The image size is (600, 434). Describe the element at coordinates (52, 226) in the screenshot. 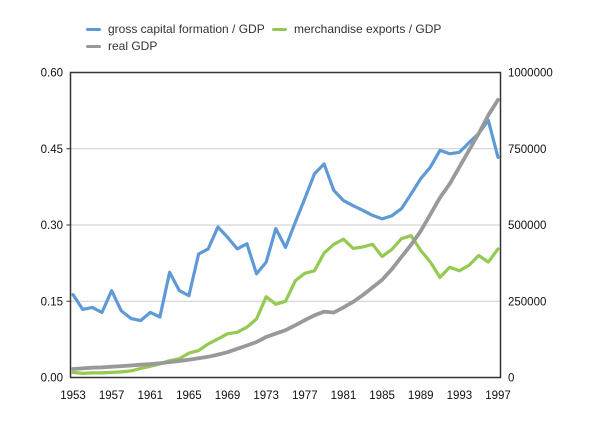

I see `svg-text: 0.30` at that location.